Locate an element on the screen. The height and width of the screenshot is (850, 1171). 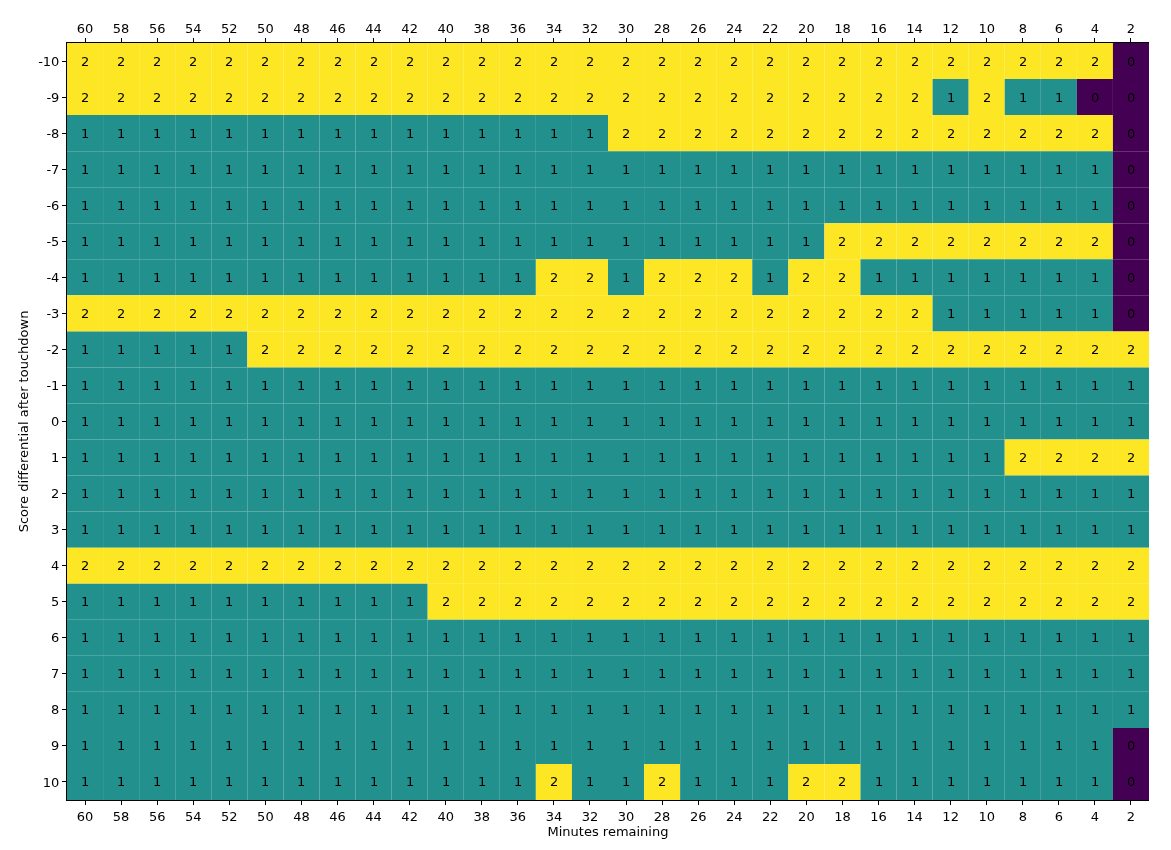
category-label: 46 is located at coordinates (337, 816).